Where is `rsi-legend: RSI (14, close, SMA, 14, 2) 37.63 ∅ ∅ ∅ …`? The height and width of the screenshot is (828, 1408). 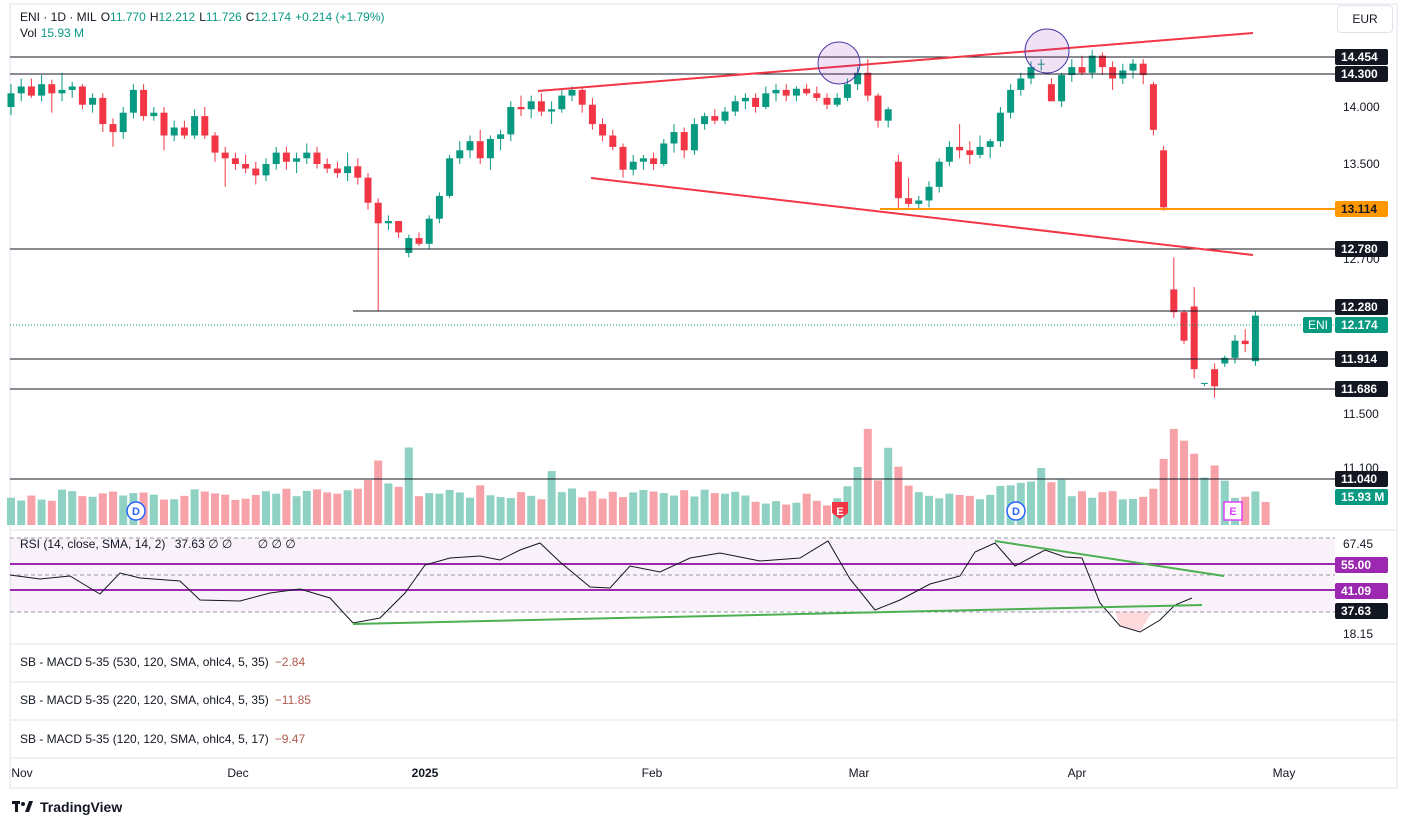 rsi-legend: RSI (14, close, SMA, 14, 2) 37.63 ∅ ∅ ∅ … is located at coordinates (158, 544).